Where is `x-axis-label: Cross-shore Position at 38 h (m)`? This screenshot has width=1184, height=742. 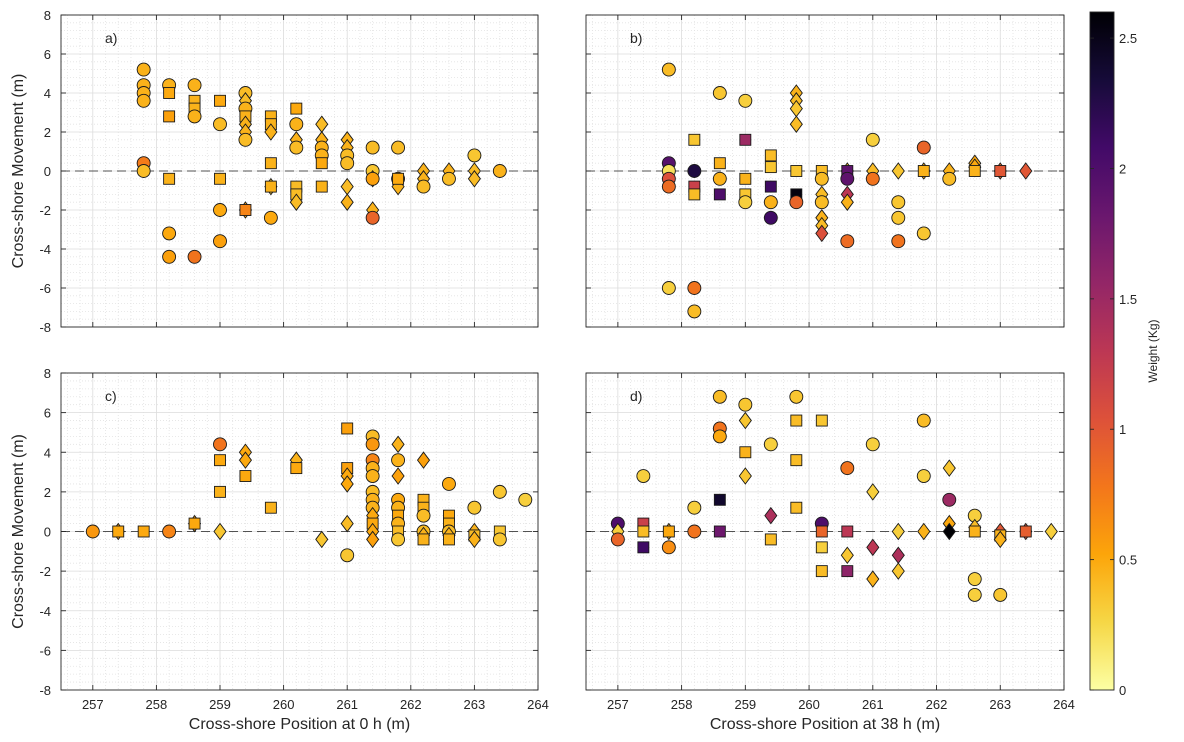 x-axis-label: Cross-shore Position at 38 h (m) is located at coordinates (825, 724).